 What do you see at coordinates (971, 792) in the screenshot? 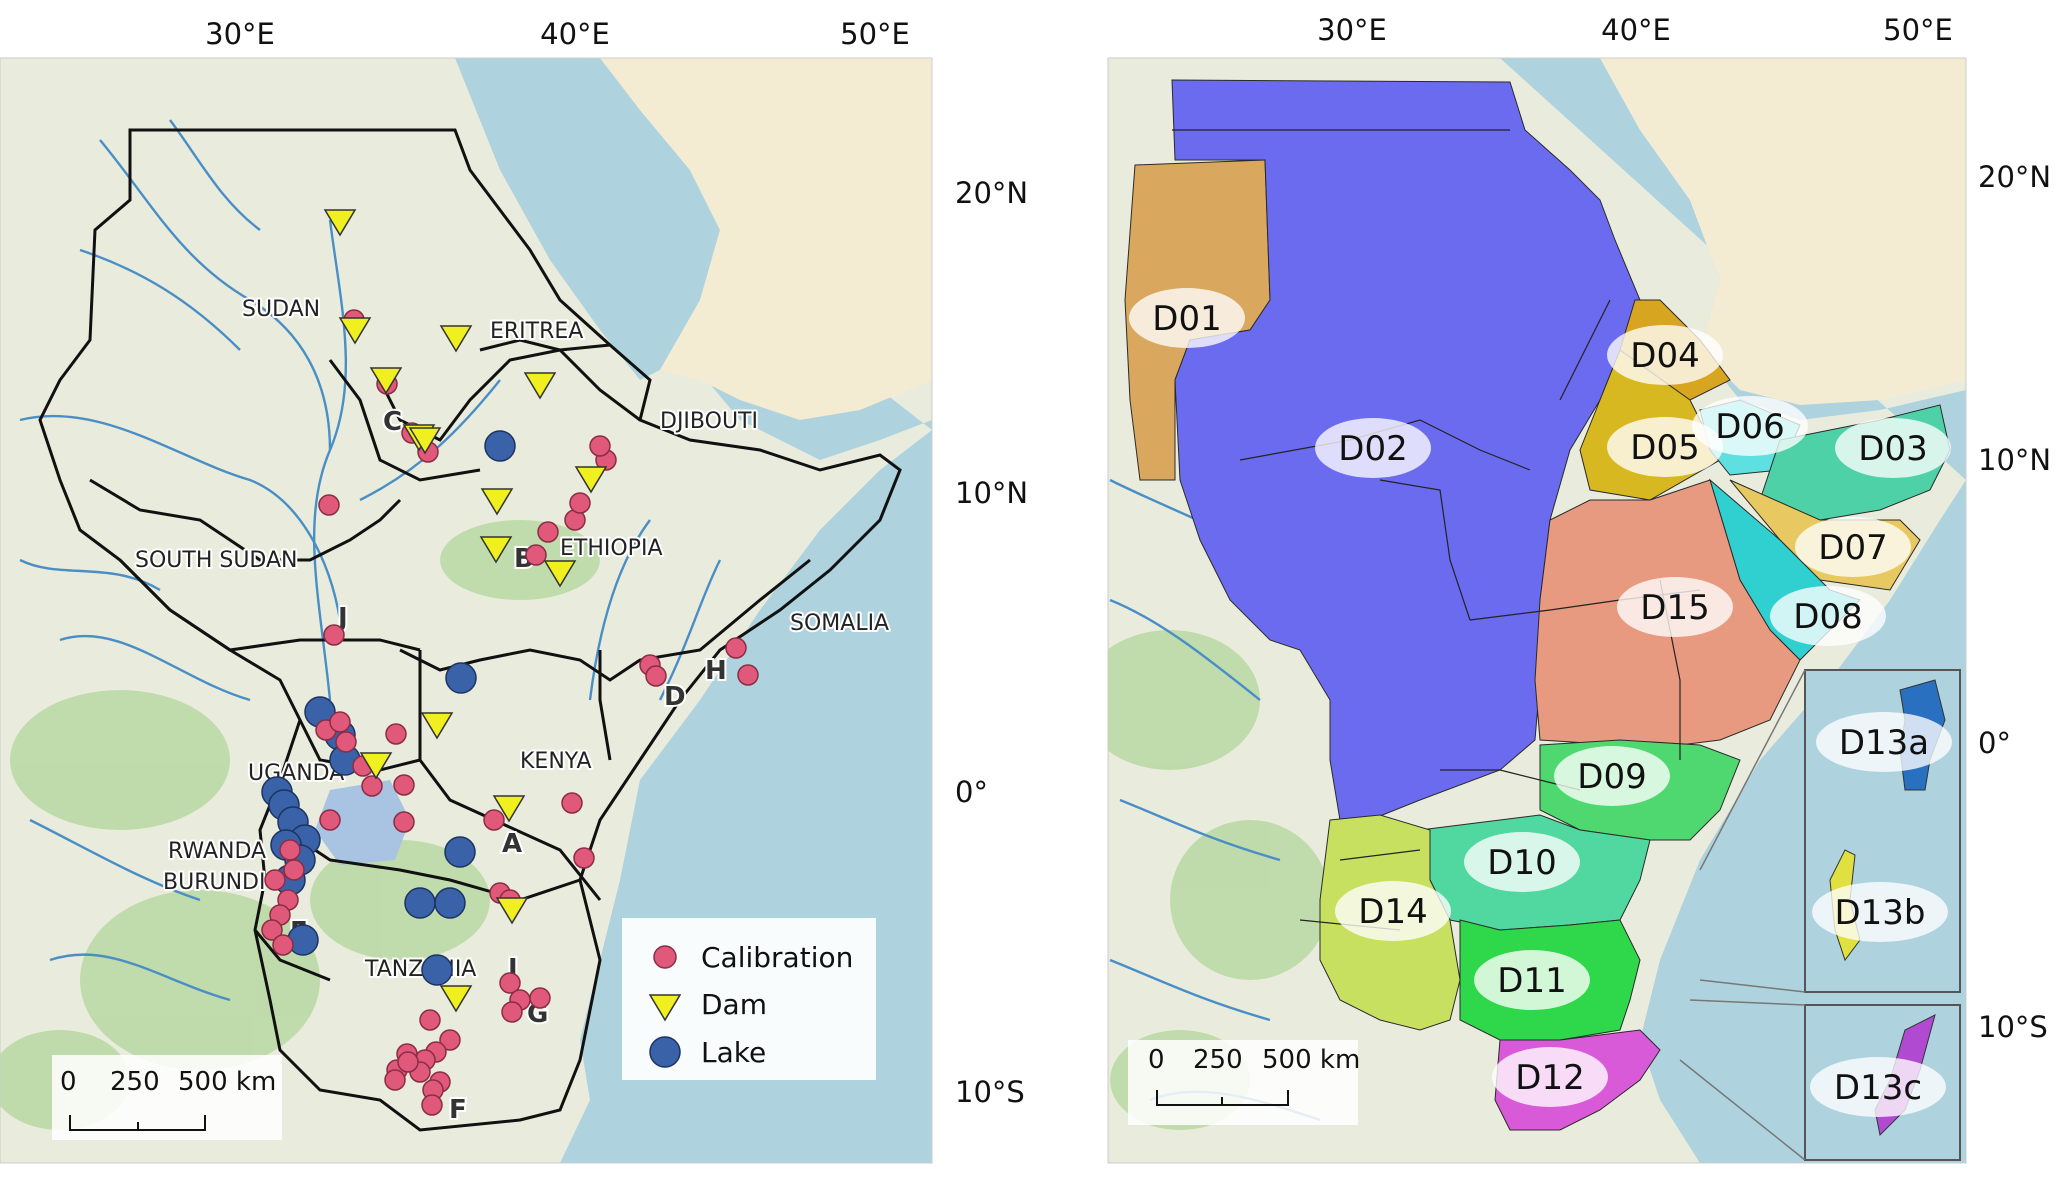
I see `left-lat-tick-0: 0°` at bounding box center [971, 792].